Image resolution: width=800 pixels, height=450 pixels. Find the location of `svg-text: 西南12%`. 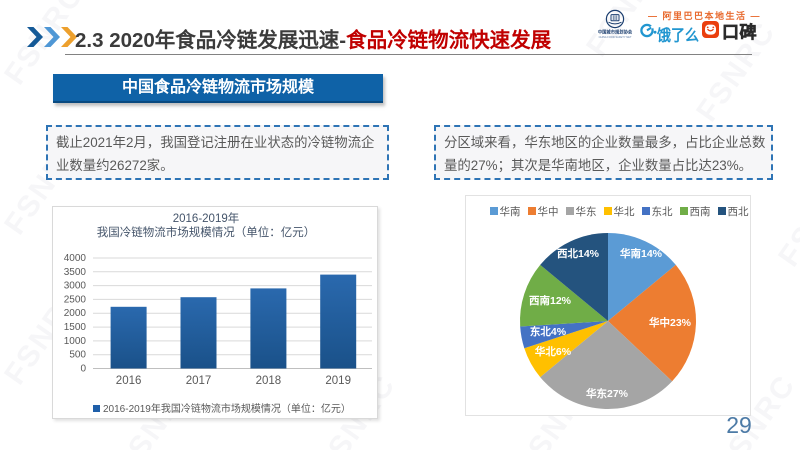

svg-text: 西南12% is located at coordinates (550, 300).